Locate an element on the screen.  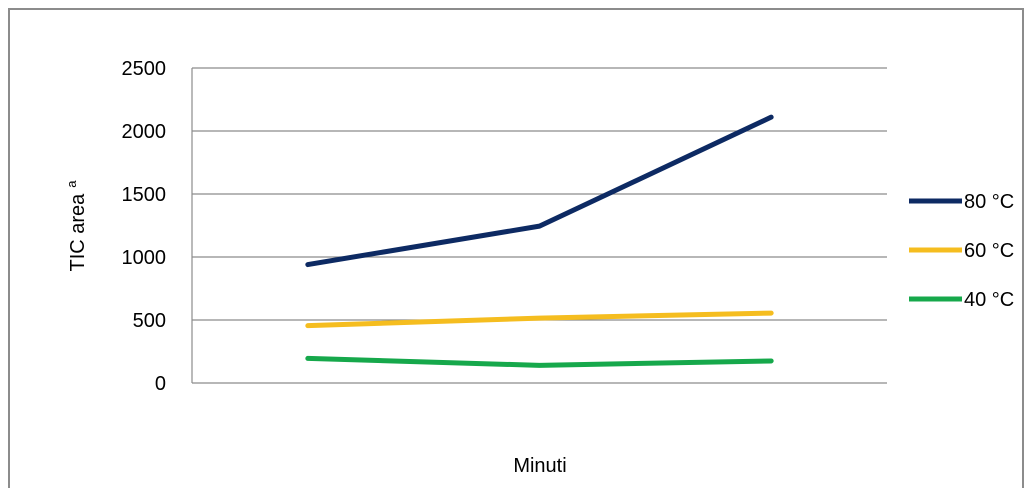
legend-label: 40 °C is located at coordinates (989, 300).